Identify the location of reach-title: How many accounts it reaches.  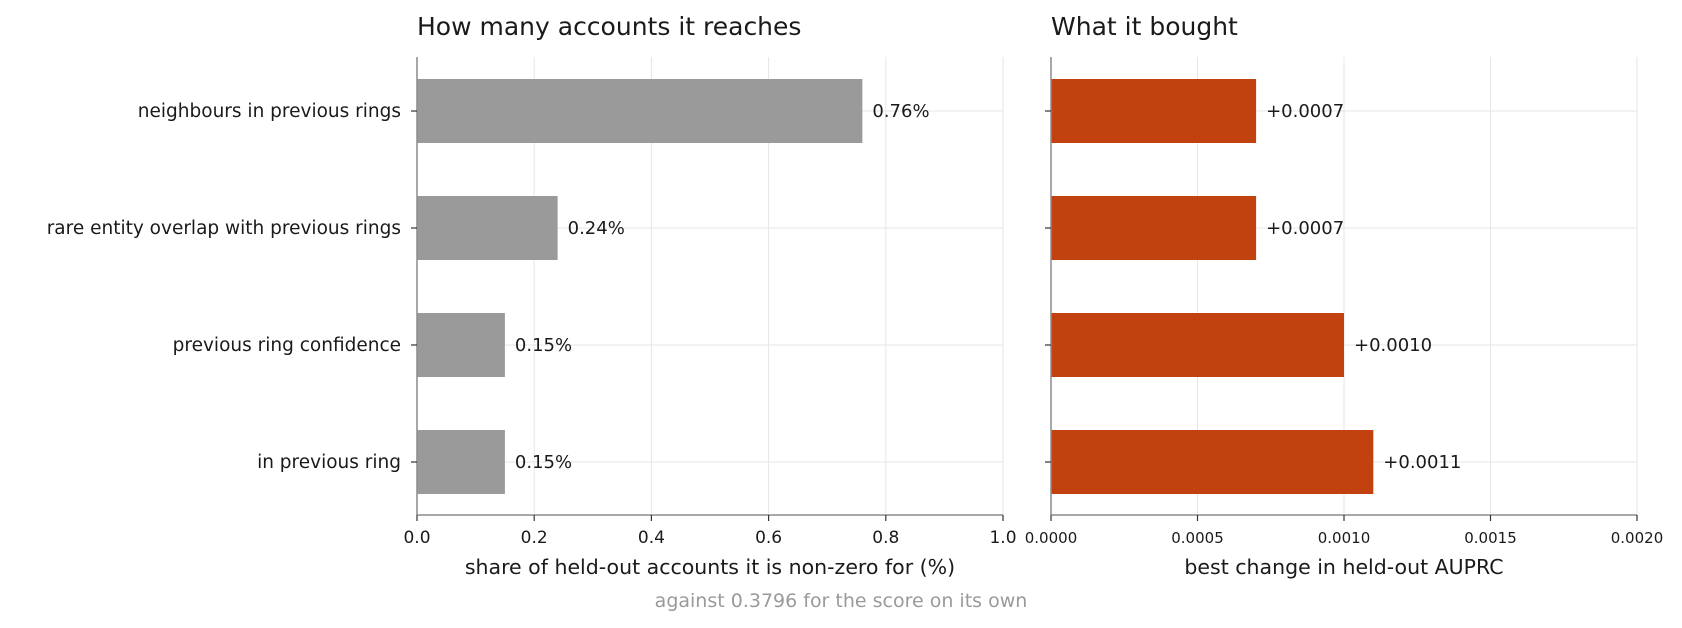
(609, 26).